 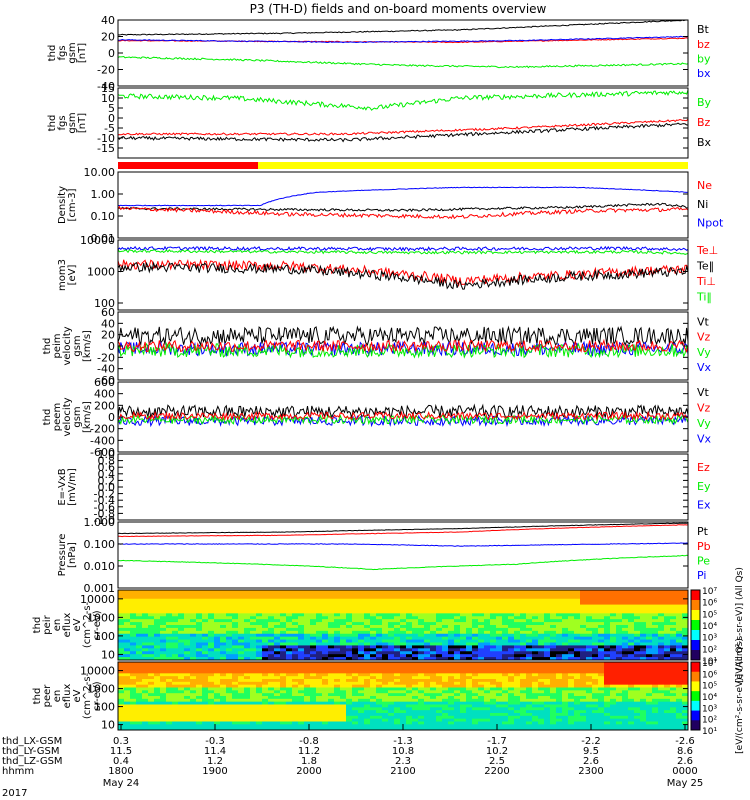 I want to click on y-tick-label: -400, so click(x=102, y=440).